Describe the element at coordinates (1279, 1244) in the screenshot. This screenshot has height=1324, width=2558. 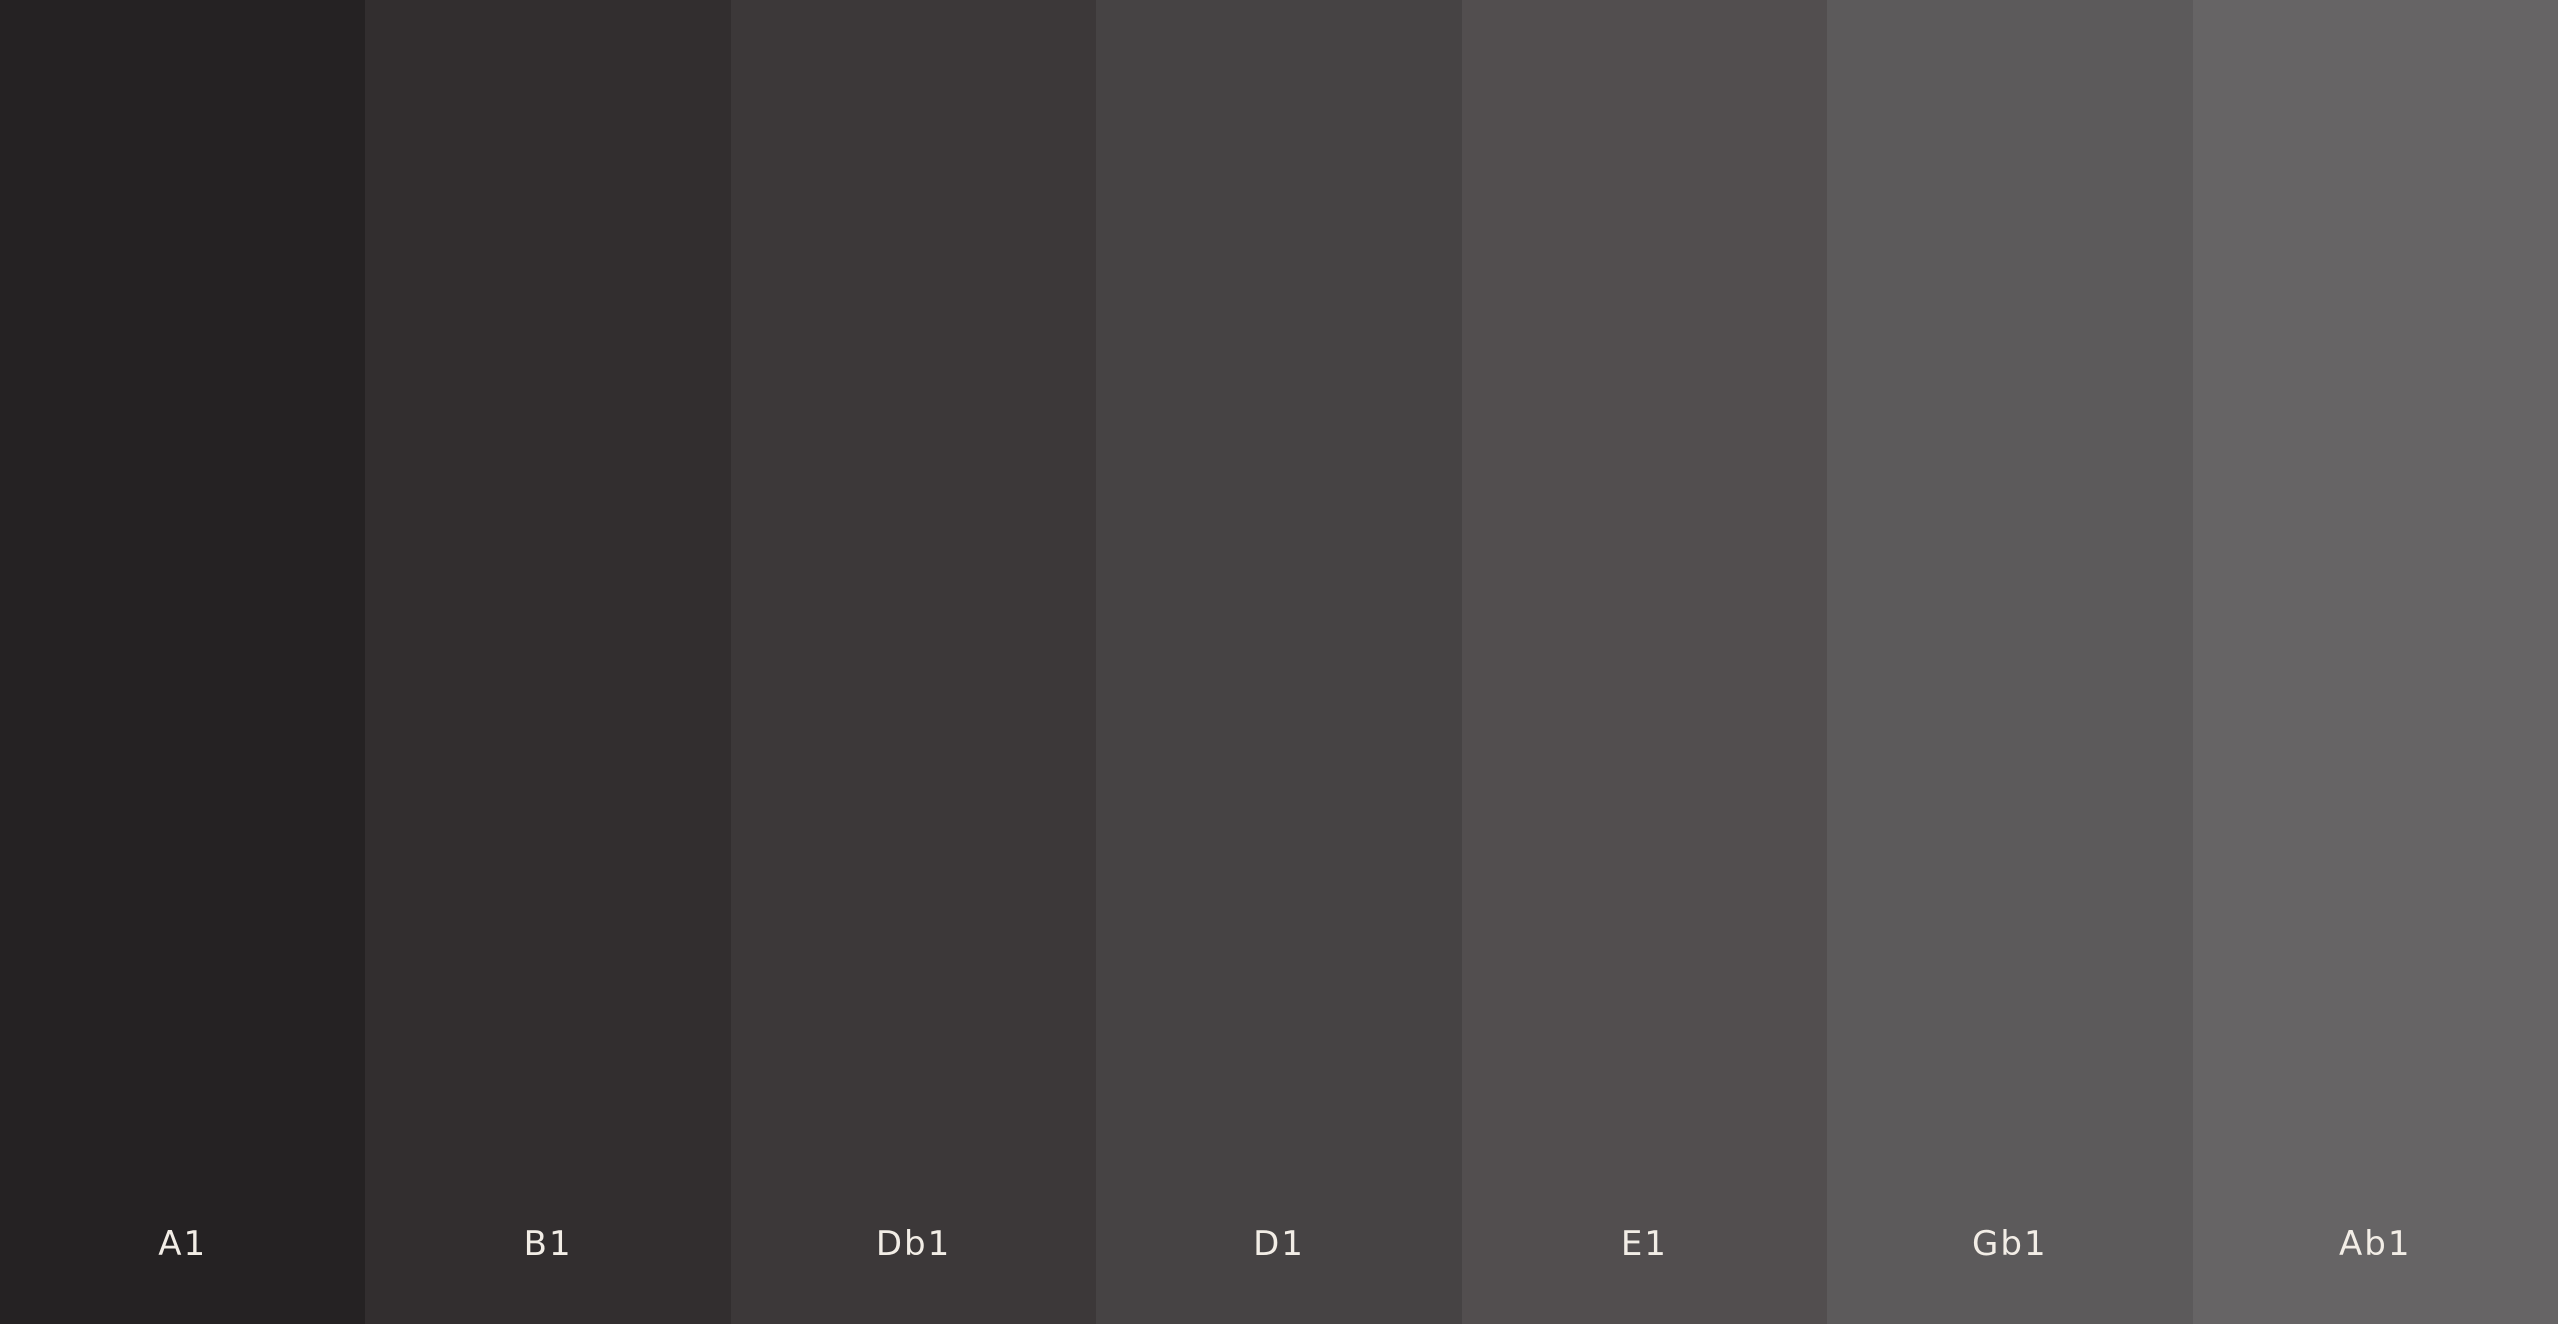
I see `swatch-label: D1` at that location.